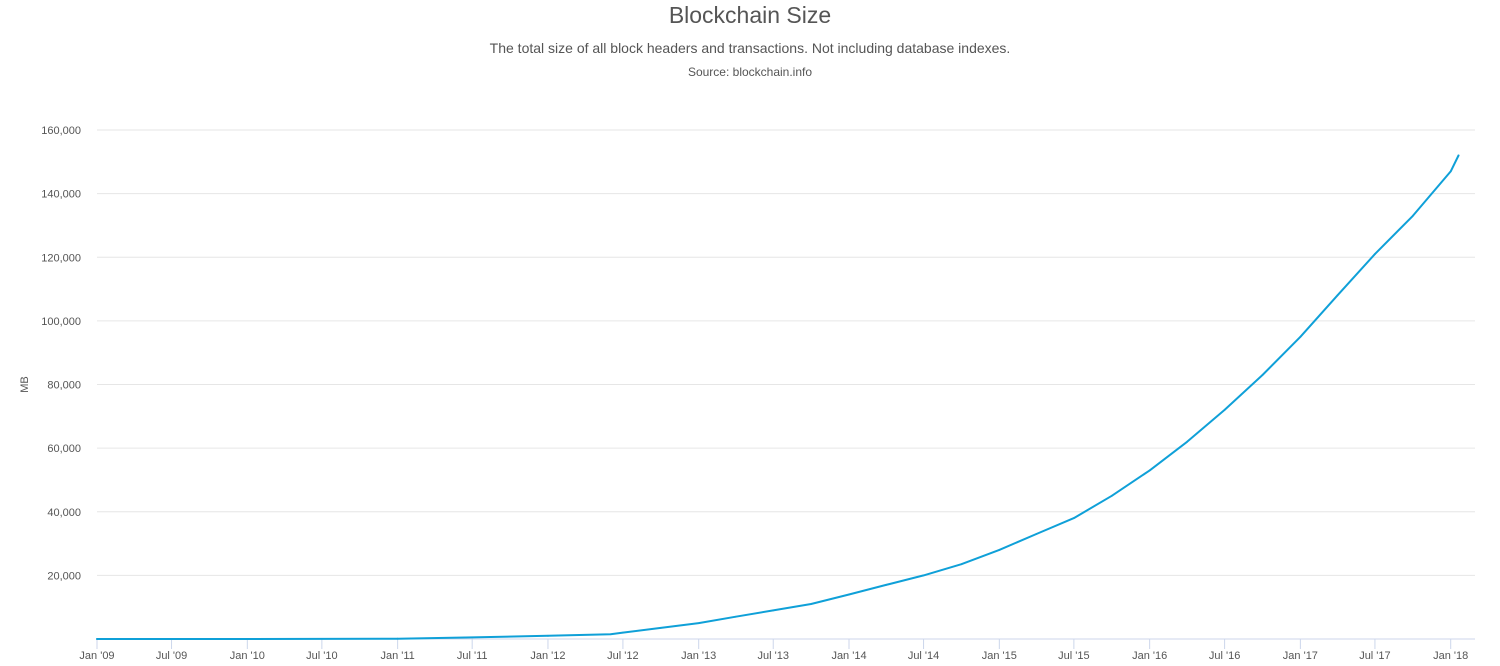 The image size is (1500, 666). What do you see at coordinates (61, 195) in the screenshot?
I see `y-tick-label: 140,000` at bounding box center [61, 195].